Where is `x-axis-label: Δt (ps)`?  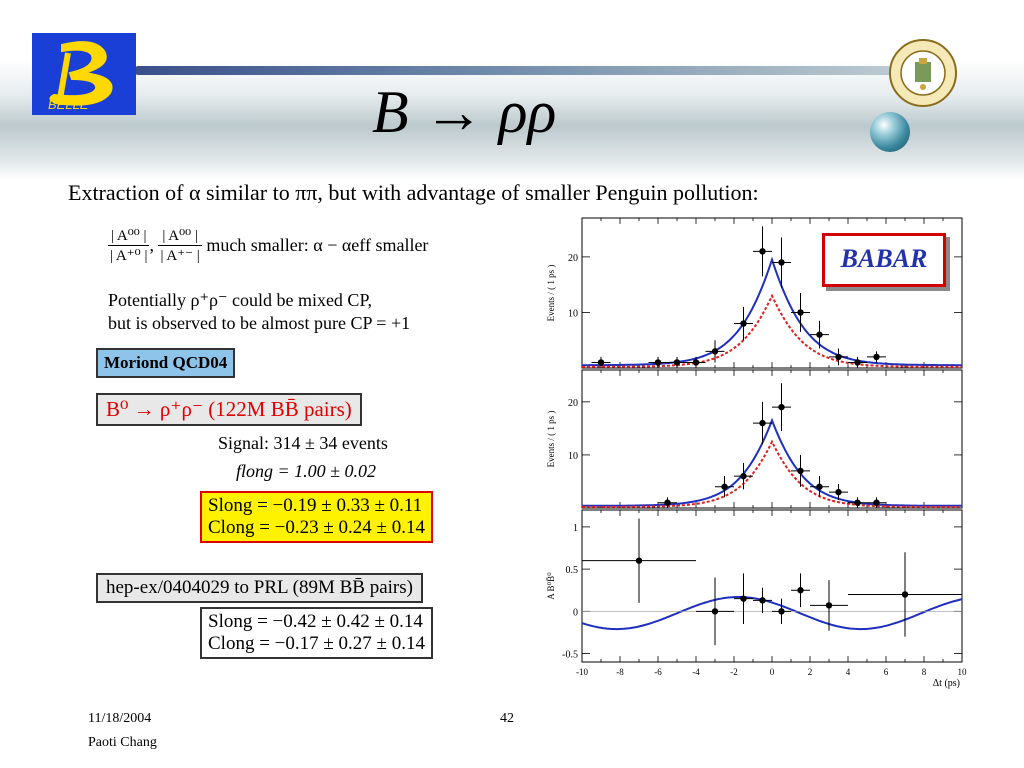 x-axis-label: Δt (ps) is located at coordinates (946, 683).